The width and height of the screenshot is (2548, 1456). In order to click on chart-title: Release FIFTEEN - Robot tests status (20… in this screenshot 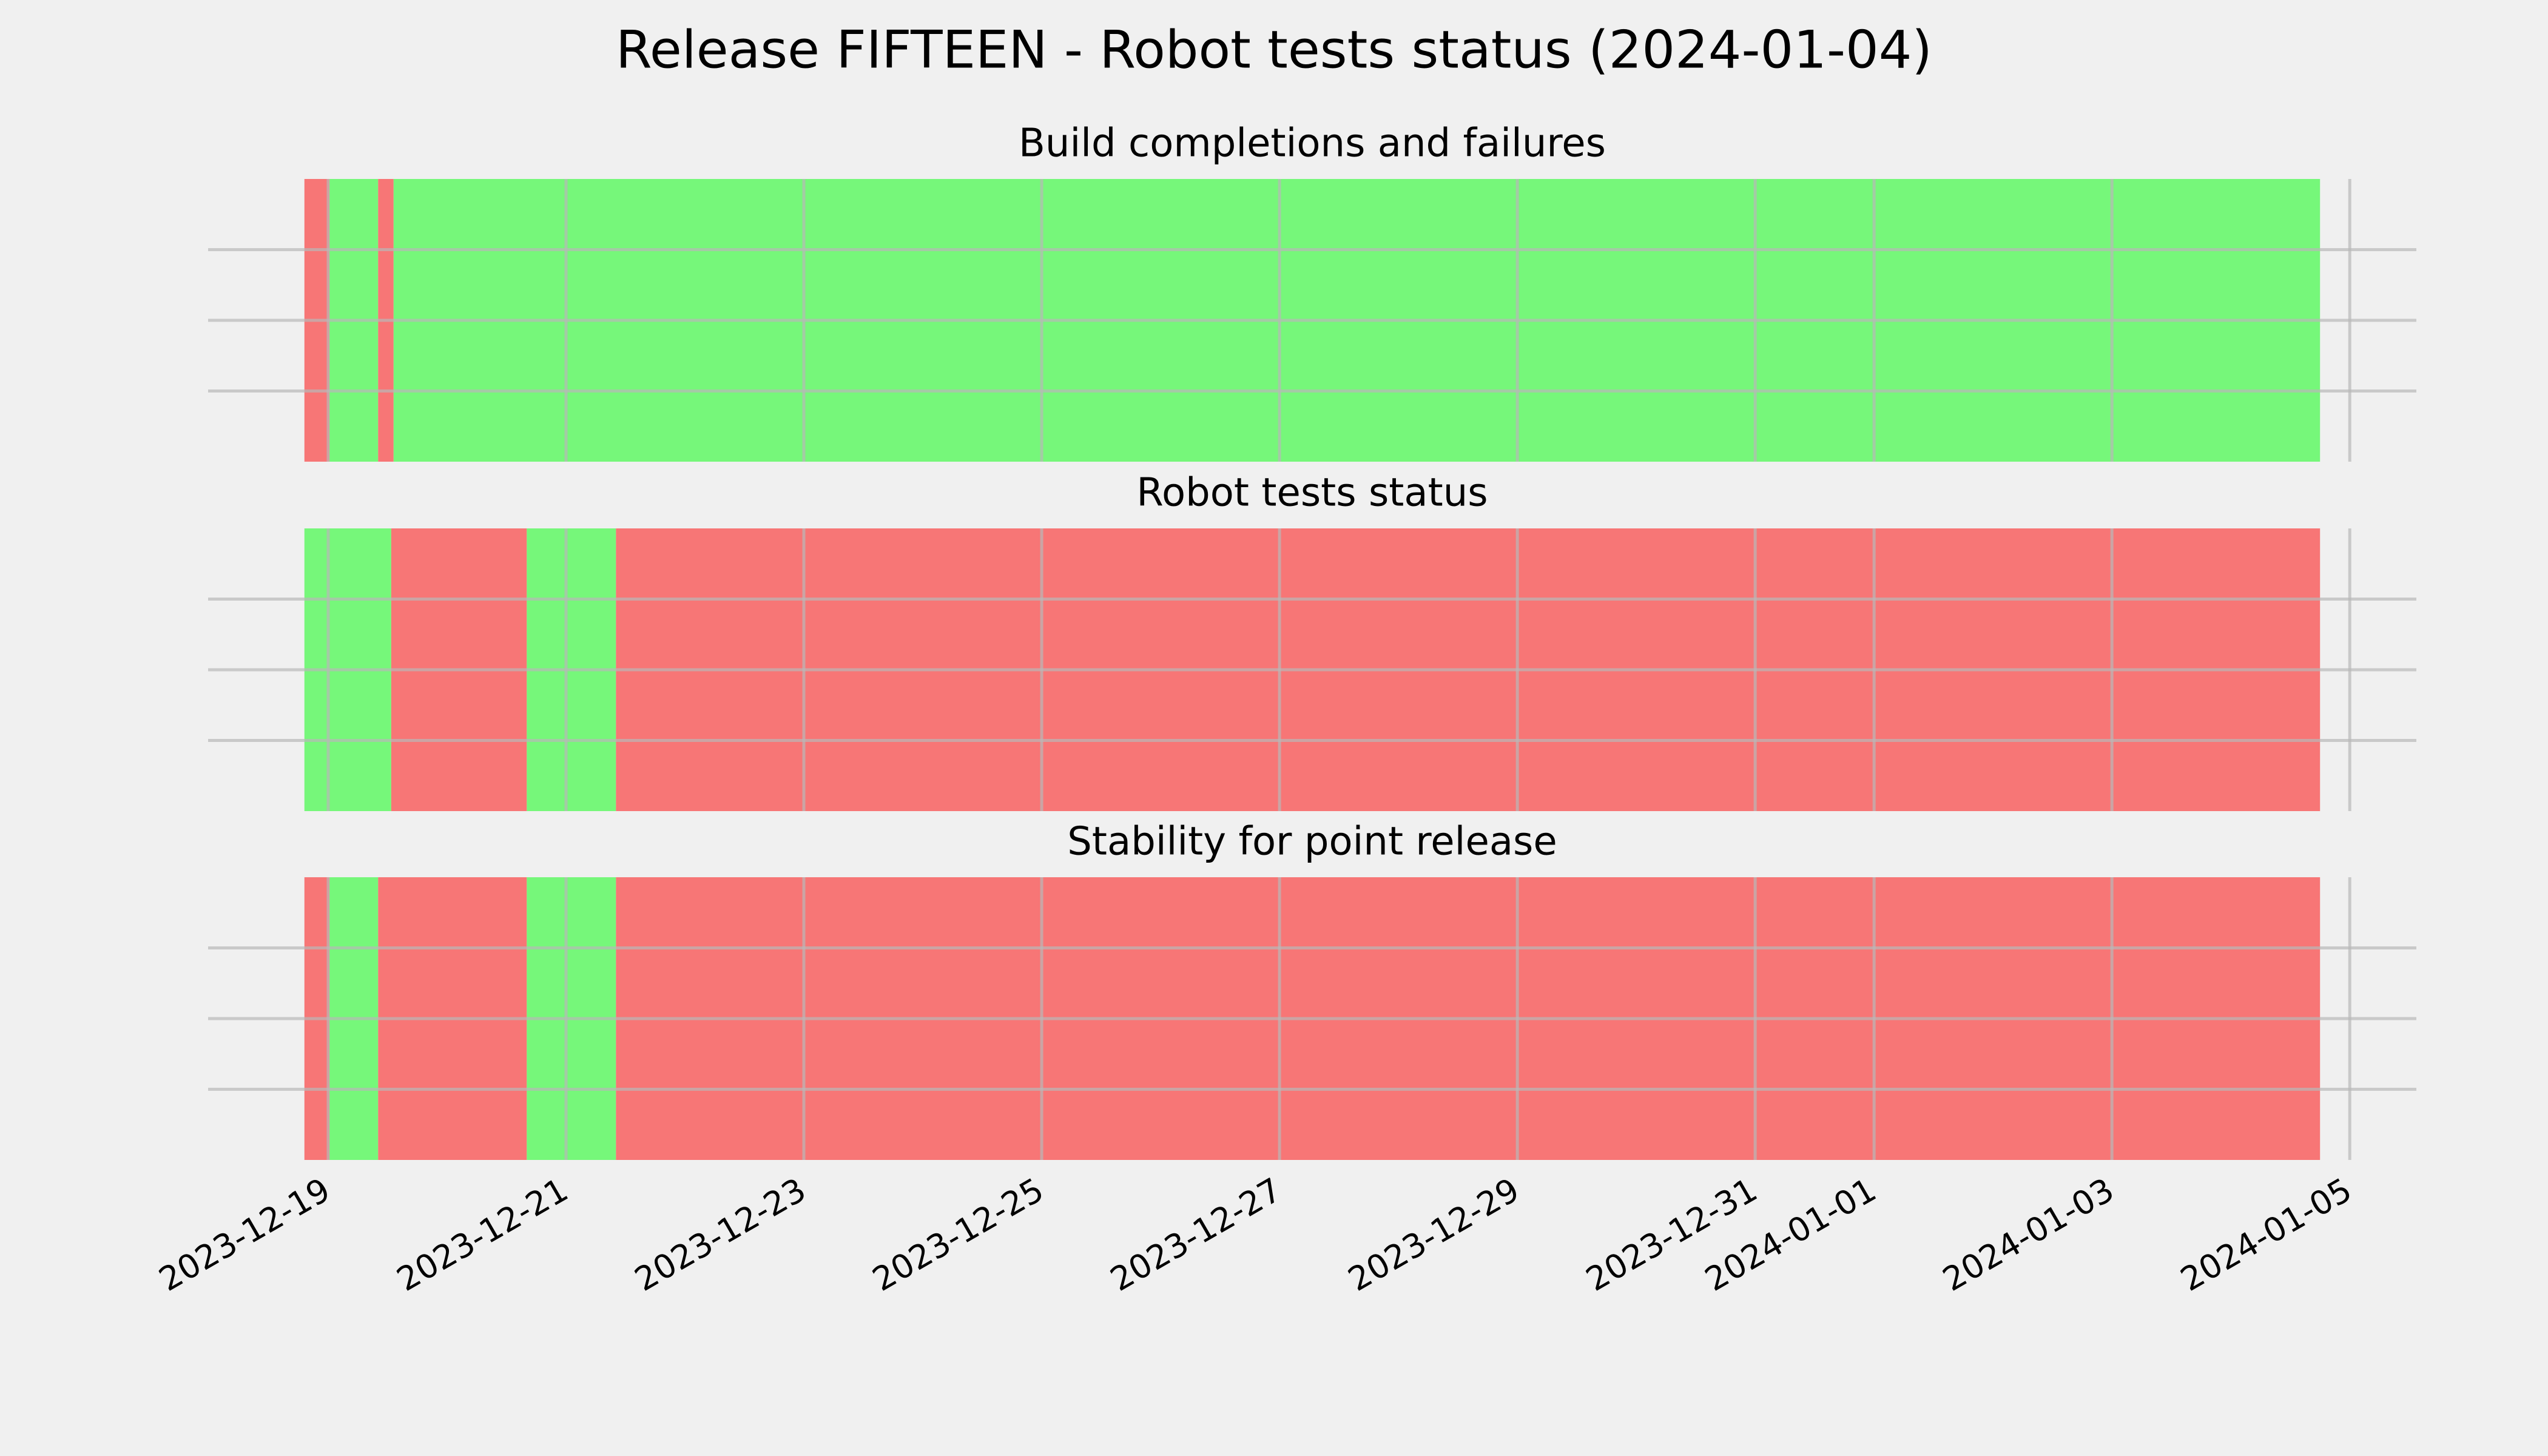, I will do `click(1274, 49)`.